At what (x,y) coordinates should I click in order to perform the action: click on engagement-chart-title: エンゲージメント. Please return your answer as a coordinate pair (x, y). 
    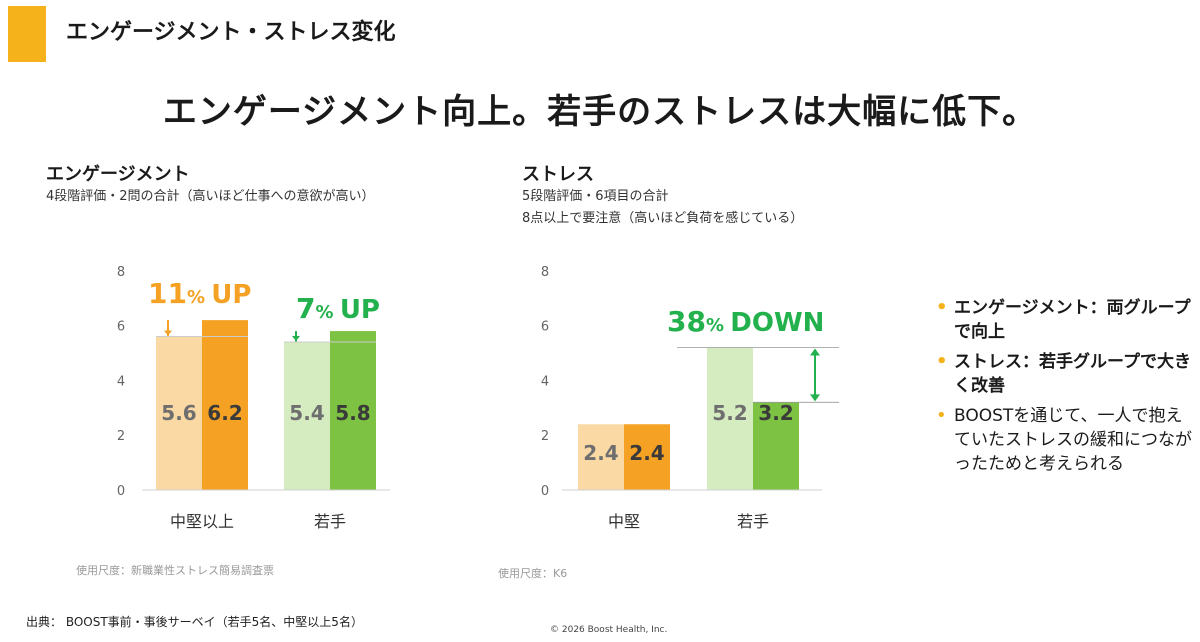
    Looking at the image, I should click on (118, 174).